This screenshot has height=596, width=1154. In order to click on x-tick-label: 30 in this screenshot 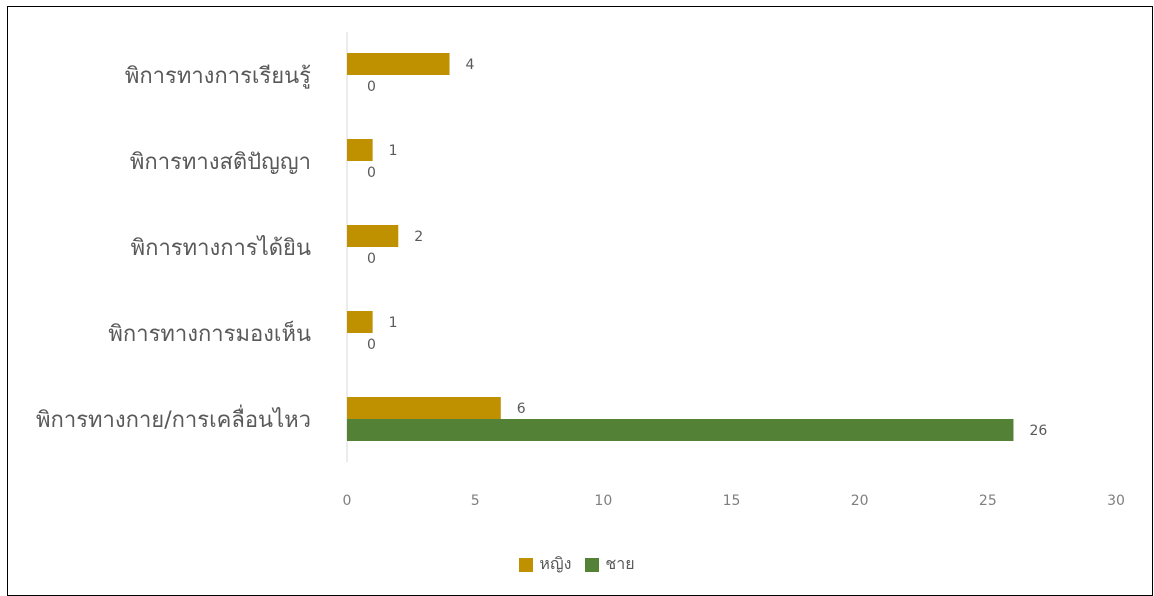, I will do `click(1116, 501)`.